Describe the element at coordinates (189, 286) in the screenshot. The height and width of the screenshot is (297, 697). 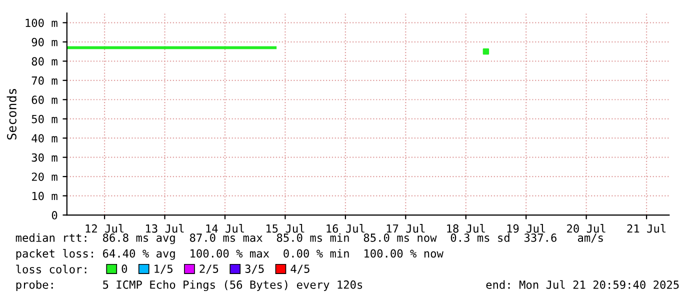
I see `text: probe: 5 ICMP Echo Pings (56 Bytes) every 120s` at that location.